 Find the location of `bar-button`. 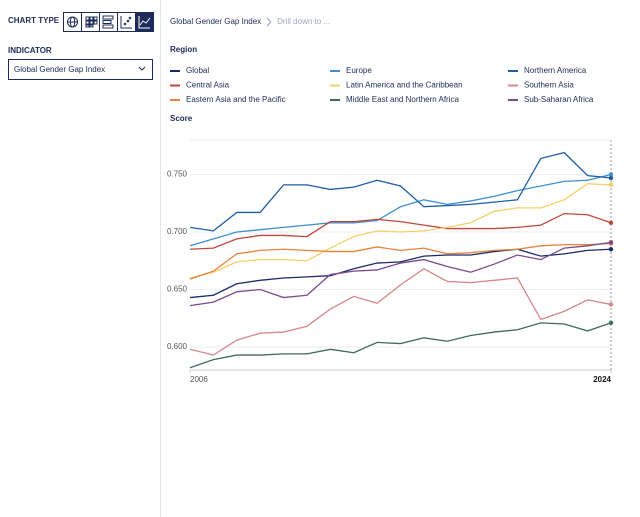

bar-button is located at coordinates (108, 22).